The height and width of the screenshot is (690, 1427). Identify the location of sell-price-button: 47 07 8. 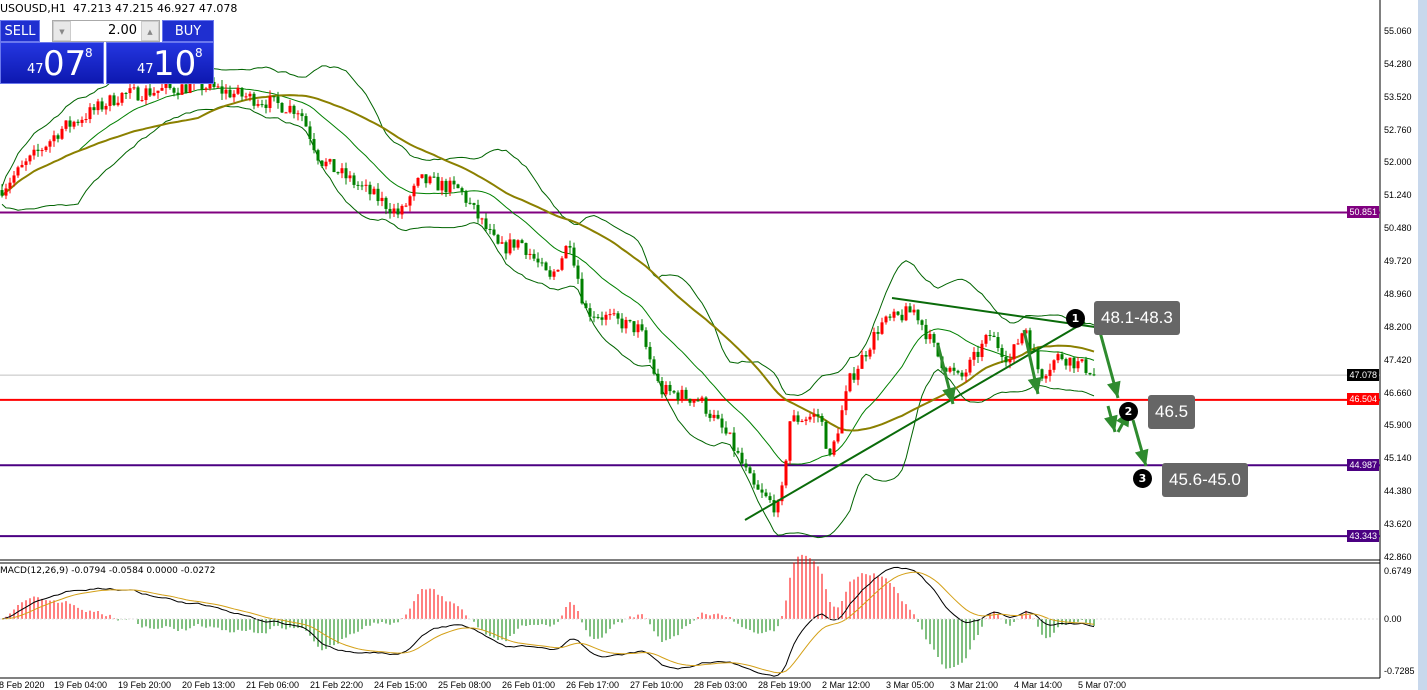
(52, 63).